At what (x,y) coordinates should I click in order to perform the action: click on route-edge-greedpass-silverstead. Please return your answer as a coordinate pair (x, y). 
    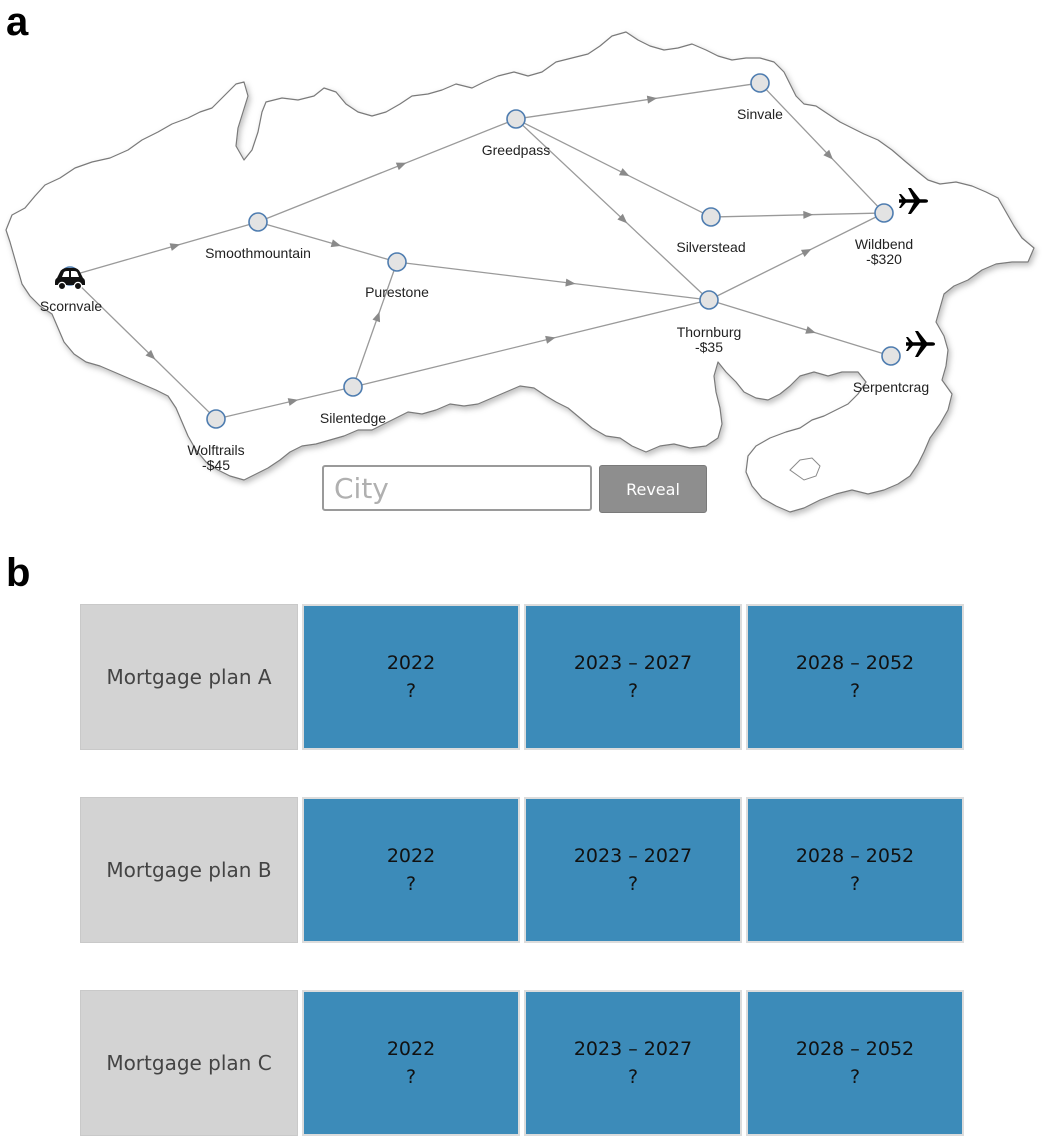
    Looking at the image, I should click on (613, 168).